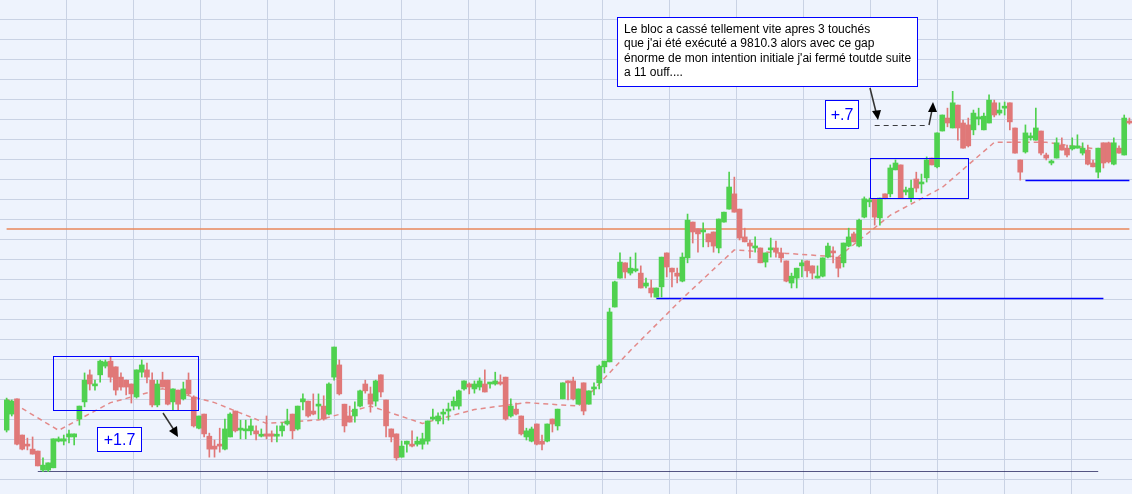 The width and height of the screenshot is (1132, 494). Describe the element at coordinates (842, 115) in the screenshot. I see `annotation: +.7` at that location.